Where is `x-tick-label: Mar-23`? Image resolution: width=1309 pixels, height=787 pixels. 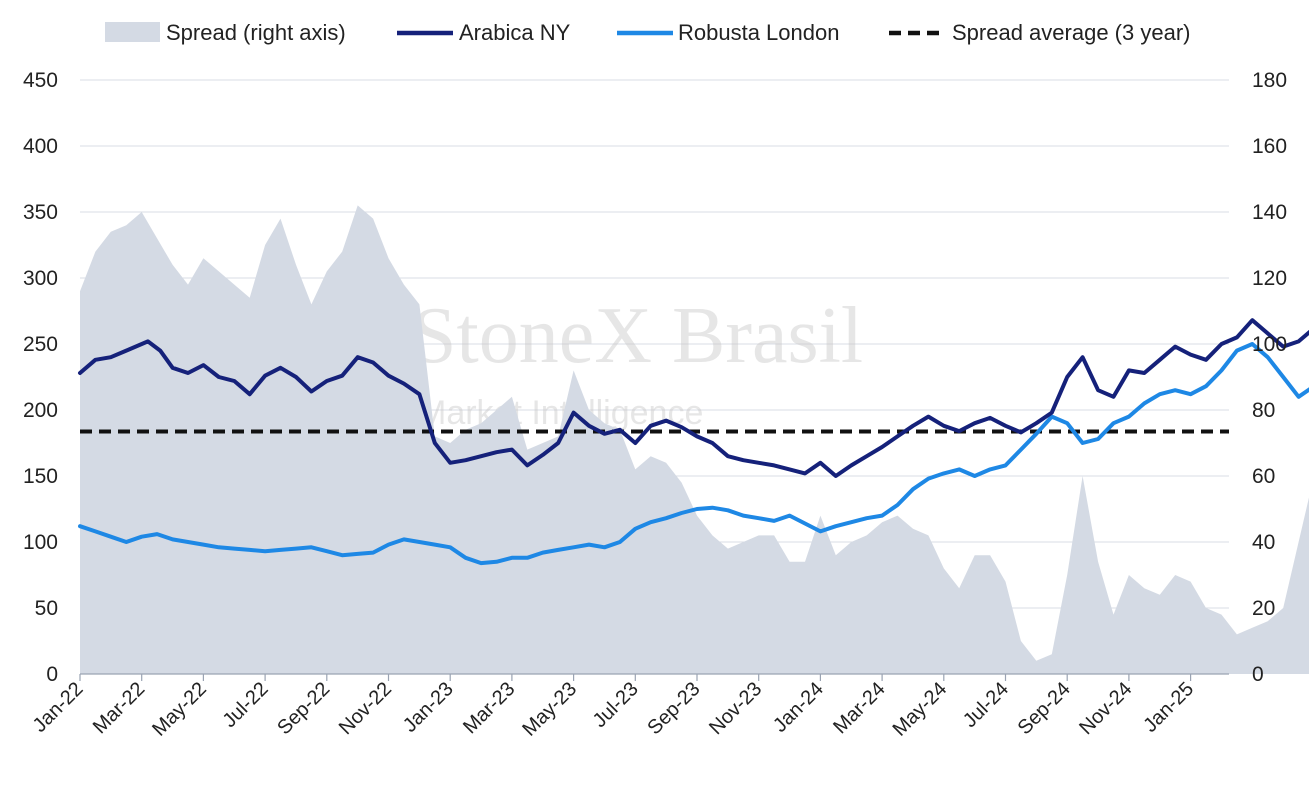
x-tick-label: Mar-23 is located at coordinates (489, 708).